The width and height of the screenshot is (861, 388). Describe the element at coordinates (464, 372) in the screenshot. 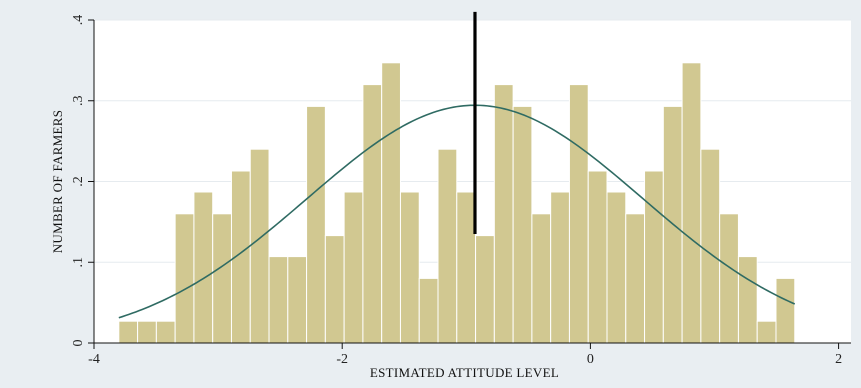

I see `x-axis-title: ESTIMATED ATTITUDE LEVEL` at that location.